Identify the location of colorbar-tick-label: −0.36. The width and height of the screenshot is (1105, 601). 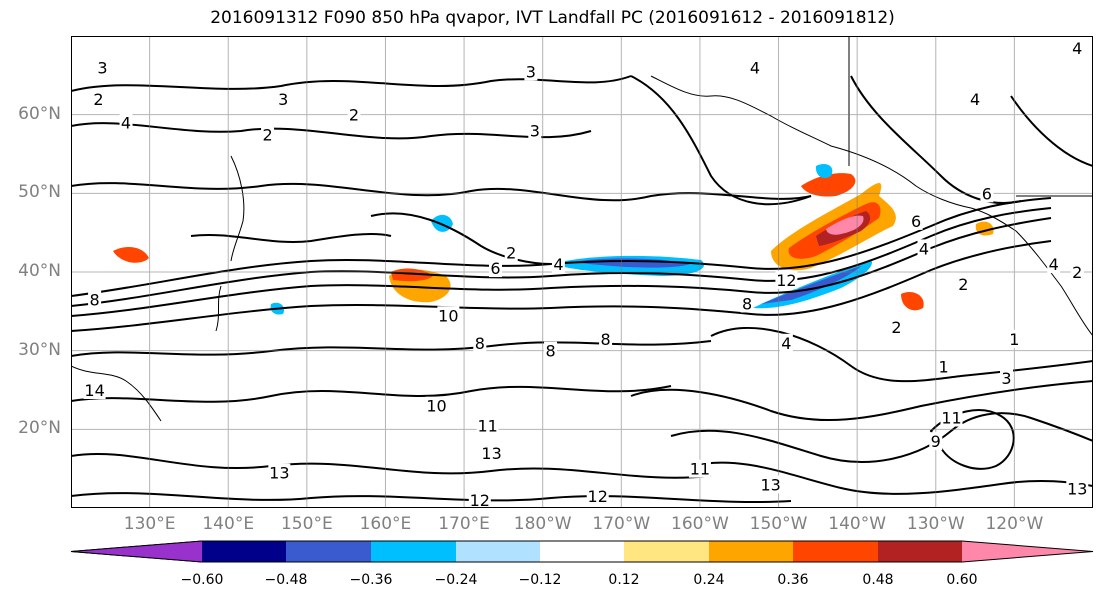
(371, 580).